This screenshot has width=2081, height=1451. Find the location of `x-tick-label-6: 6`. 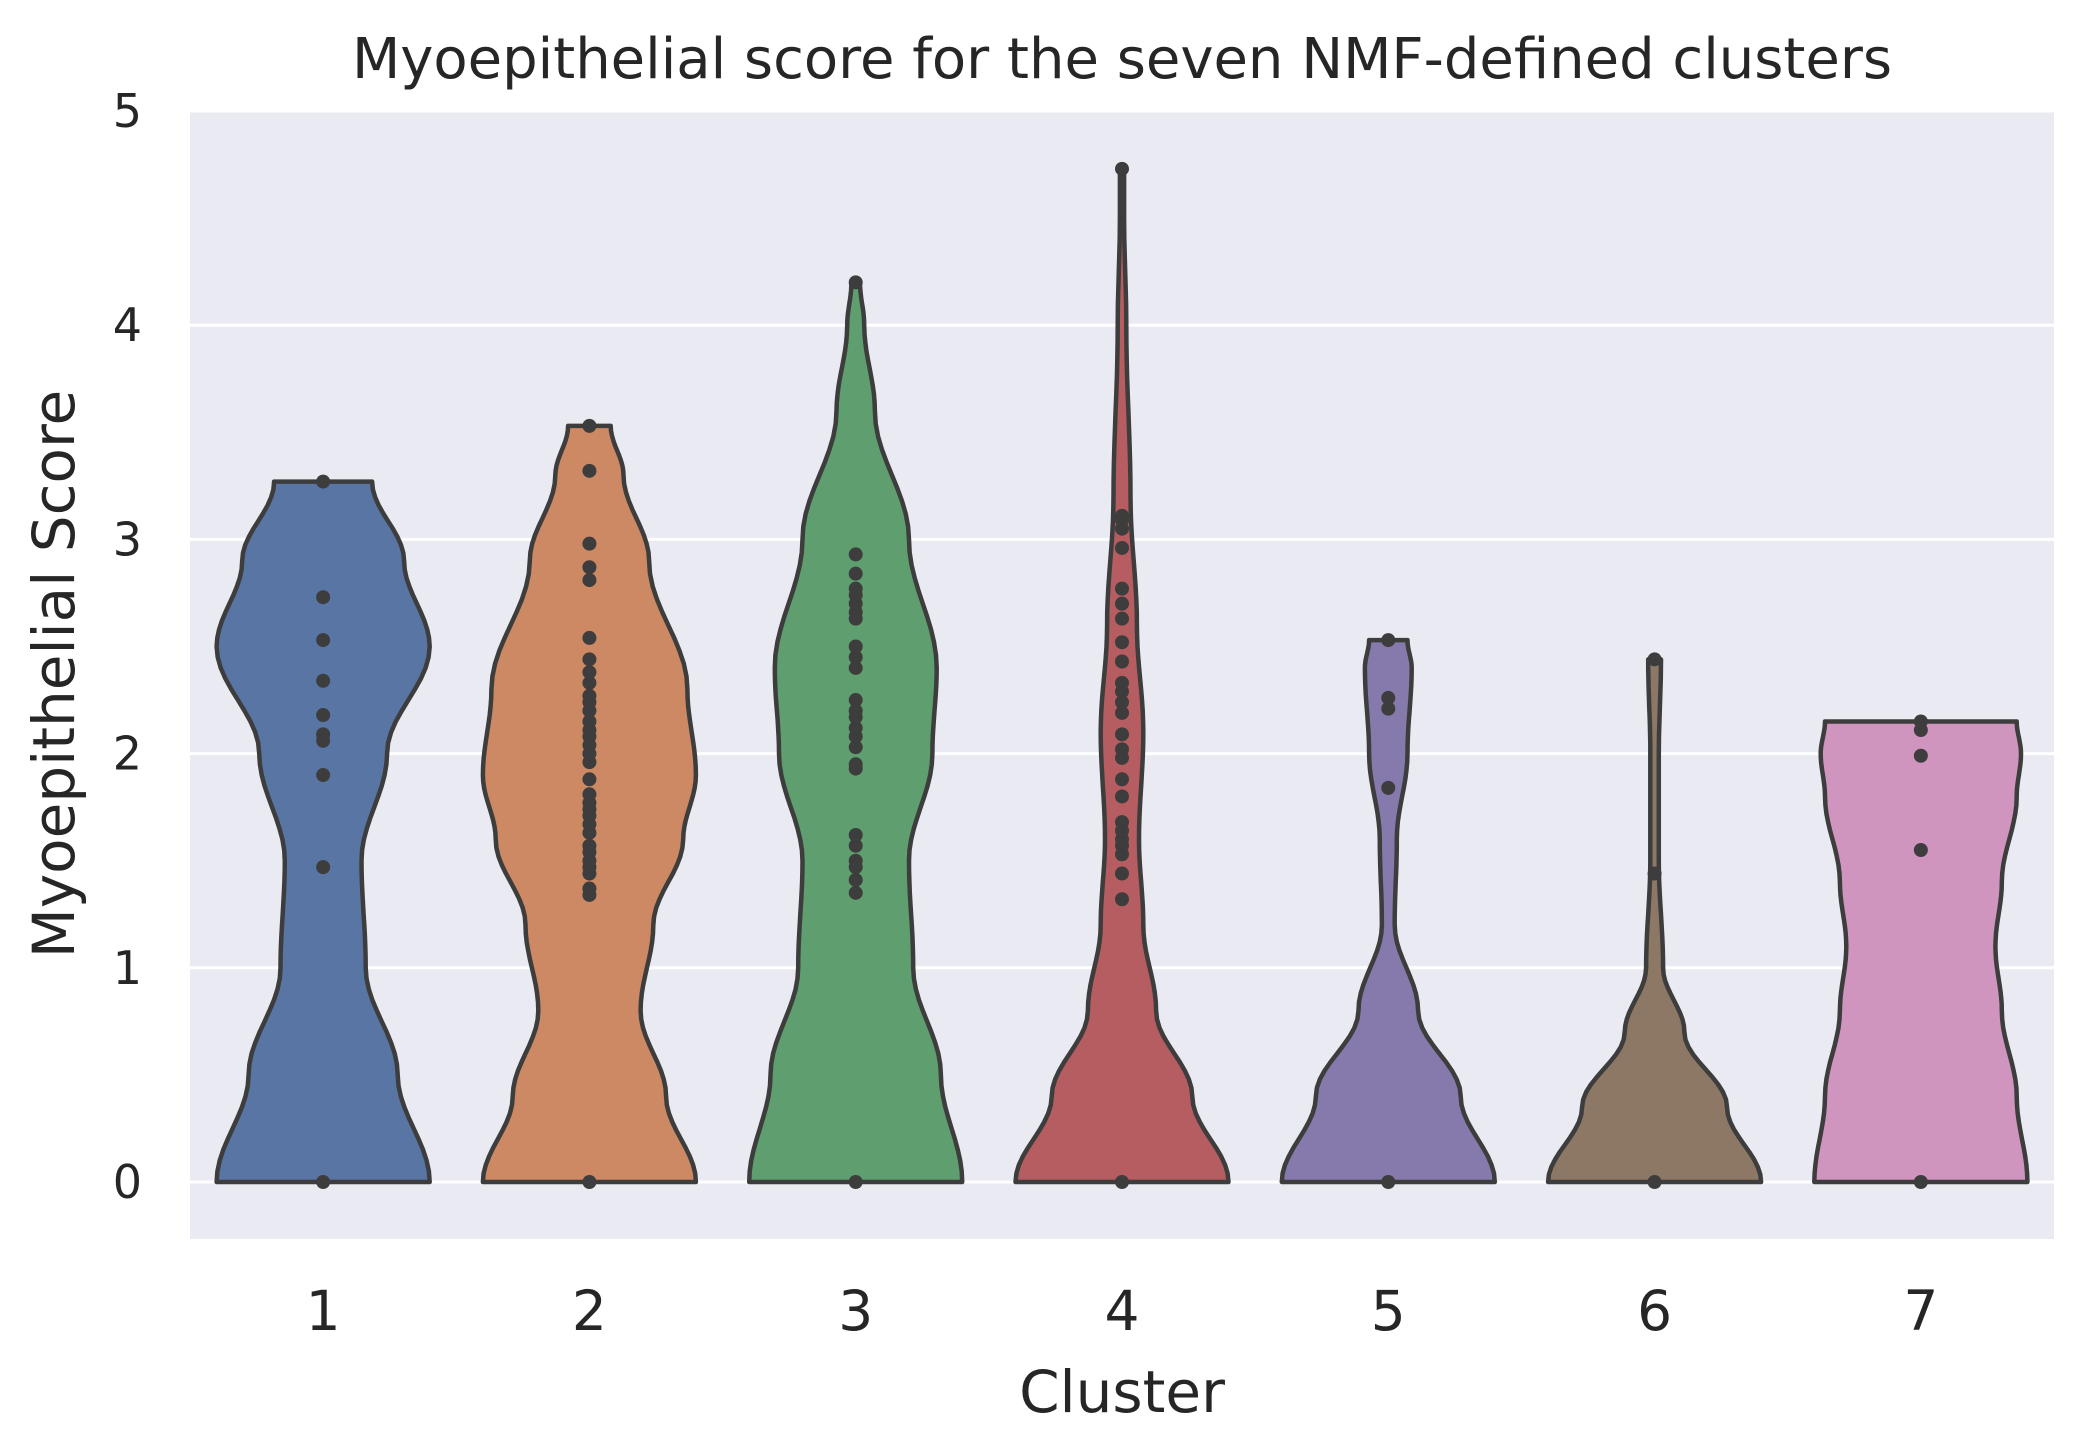

x-tick-label-6: 6 is located at coordinates (1654, 1311).